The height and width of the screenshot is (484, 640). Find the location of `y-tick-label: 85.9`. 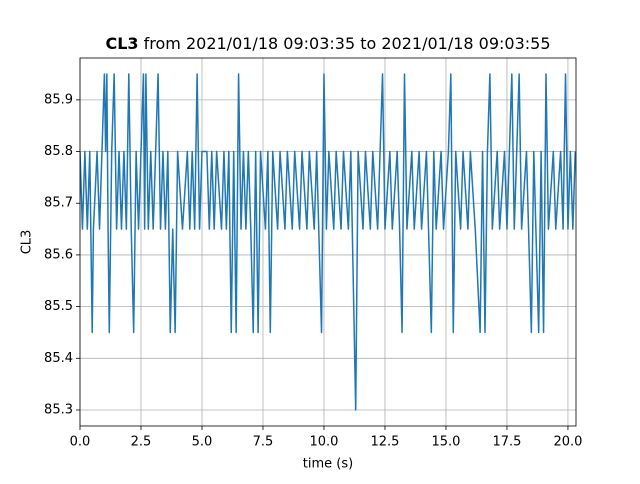

y-tick-label: 85.9 is located at coordinates (58, 99).